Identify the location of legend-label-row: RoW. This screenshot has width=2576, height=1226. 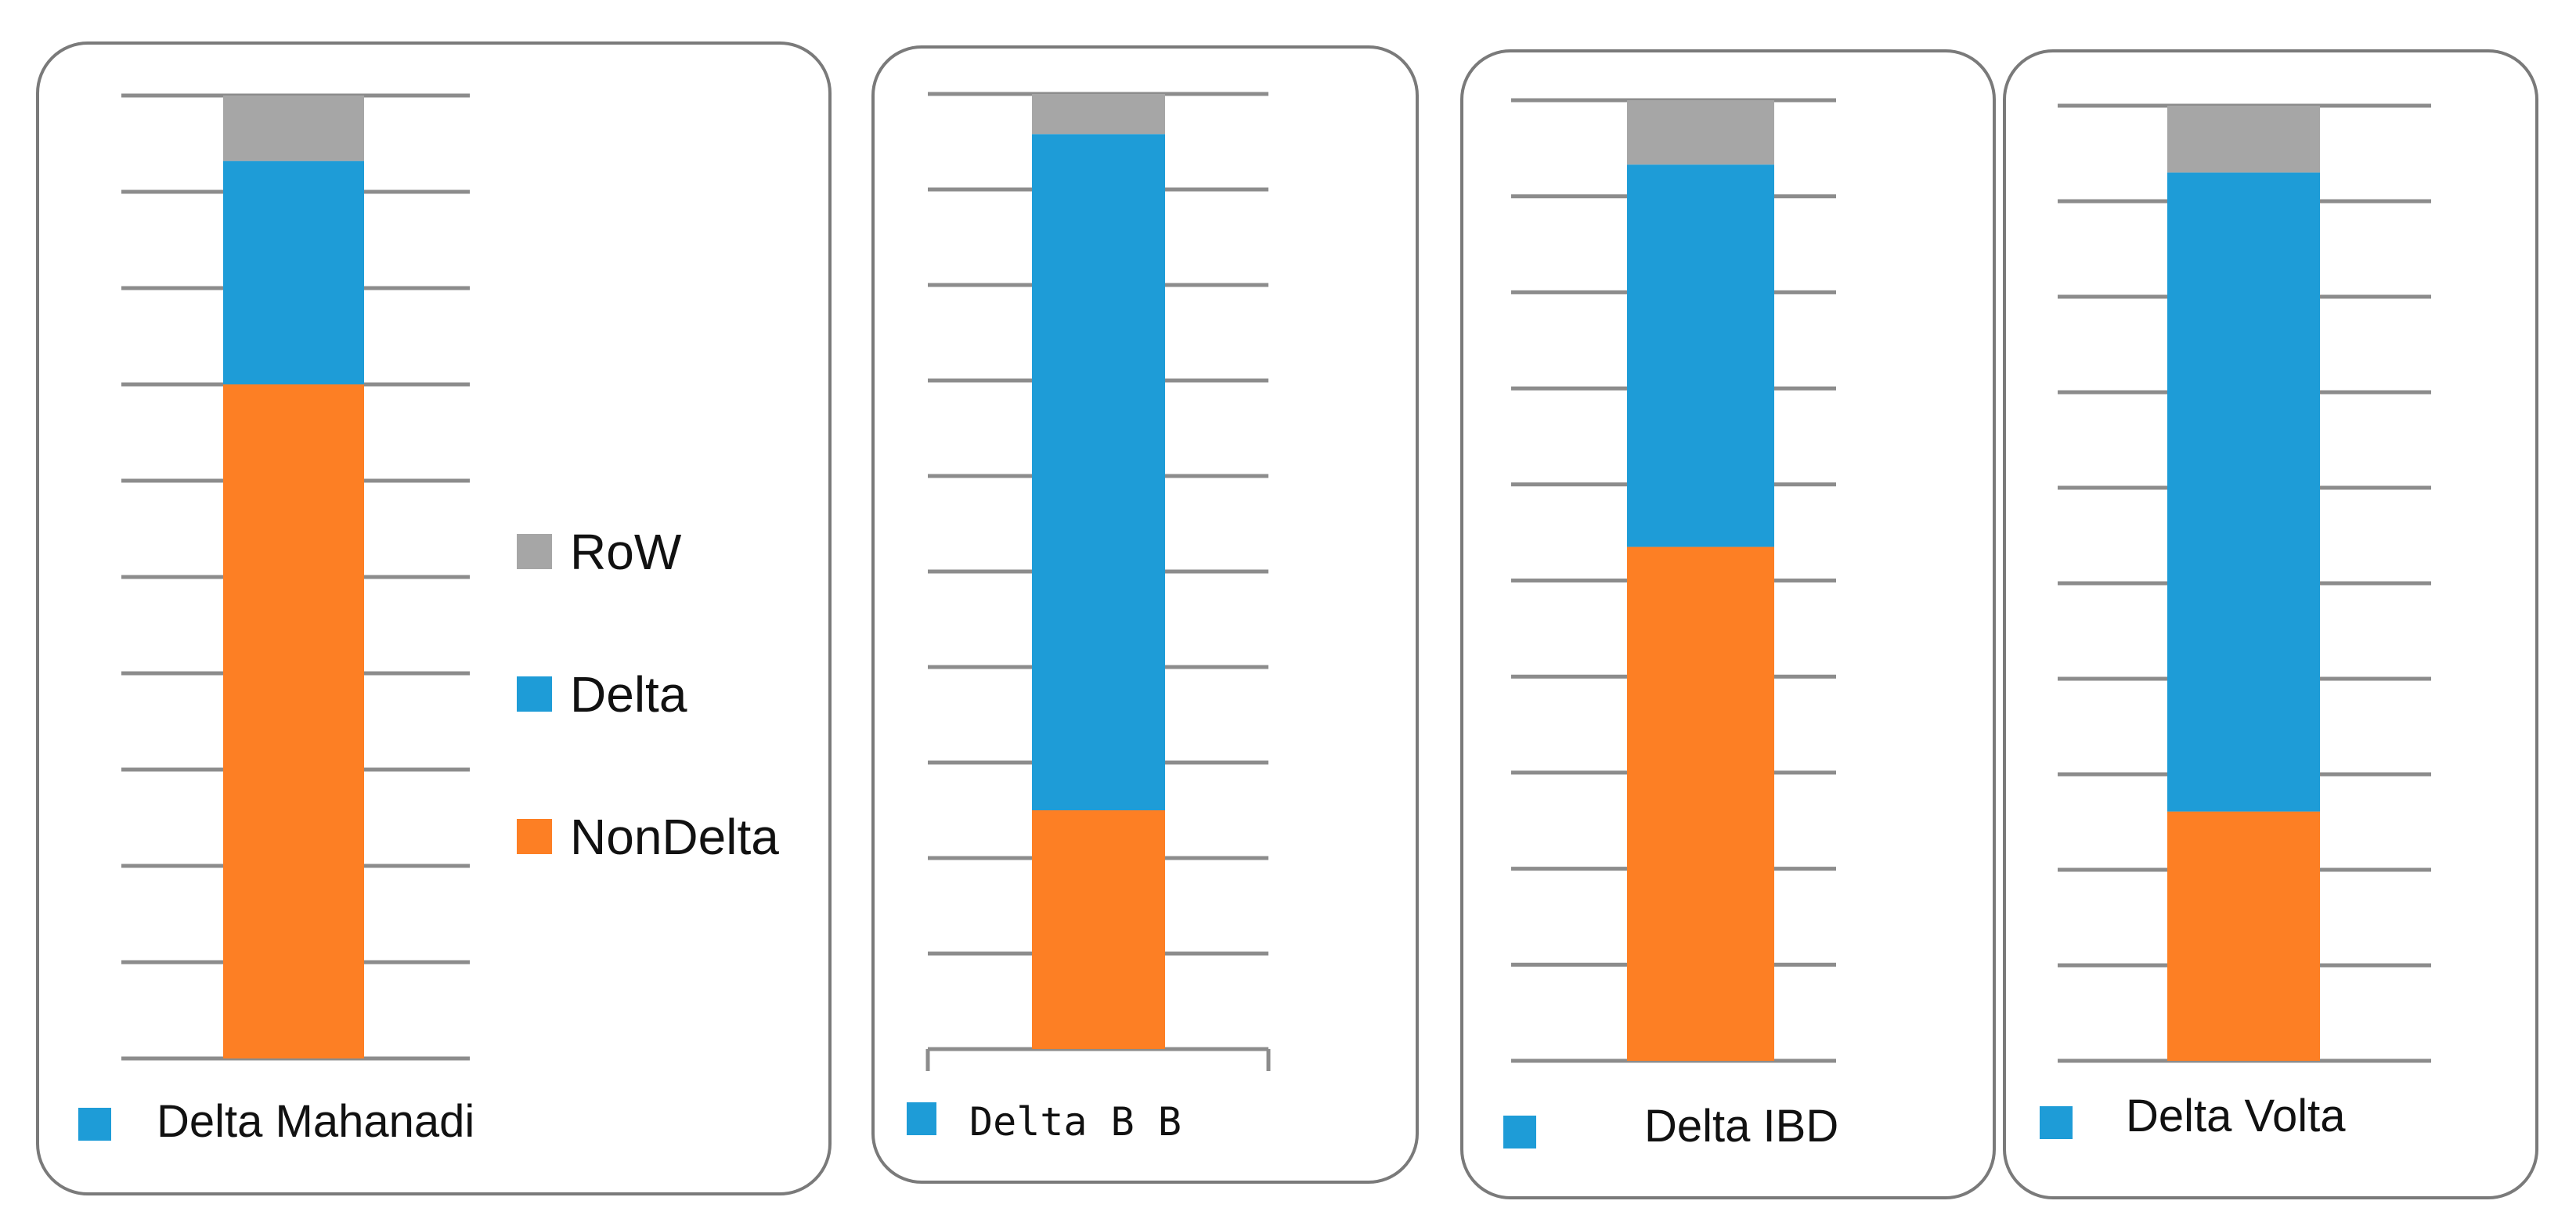
(626, 552).